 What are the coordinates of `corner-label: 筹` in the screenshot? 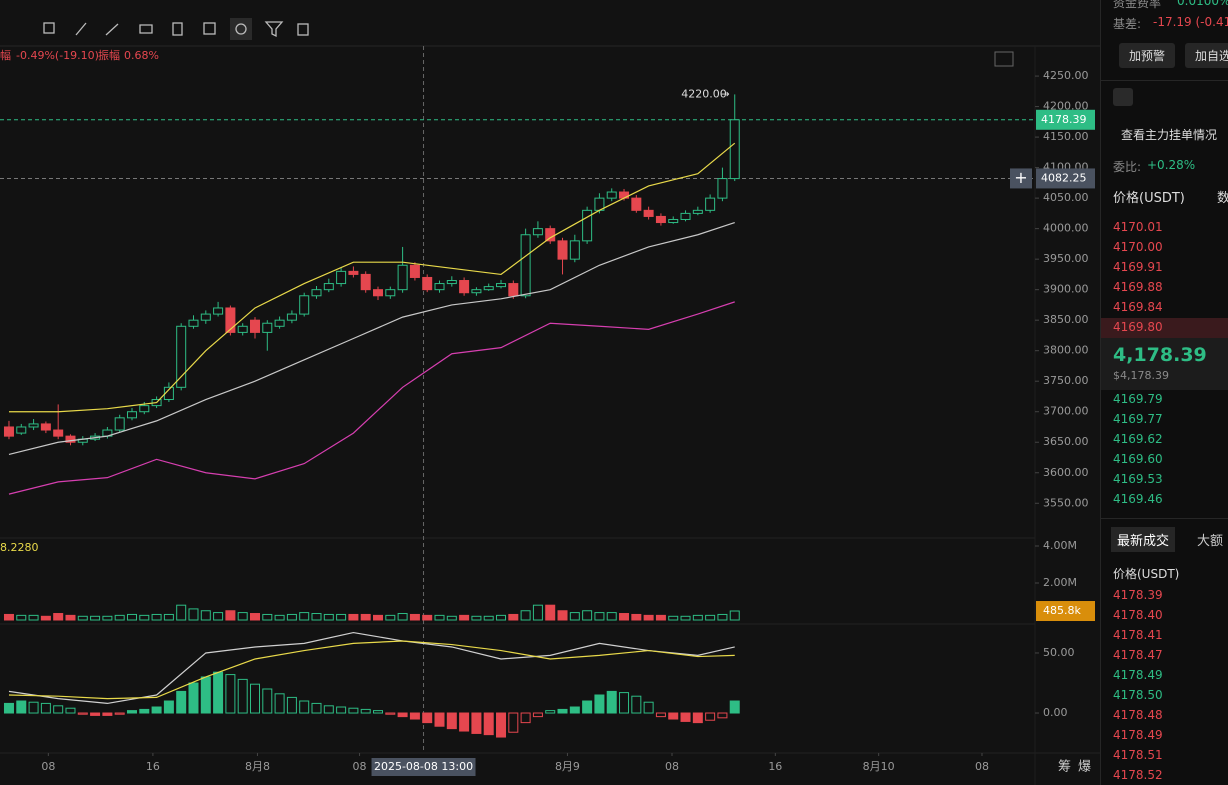 It's located at (1064, 767).